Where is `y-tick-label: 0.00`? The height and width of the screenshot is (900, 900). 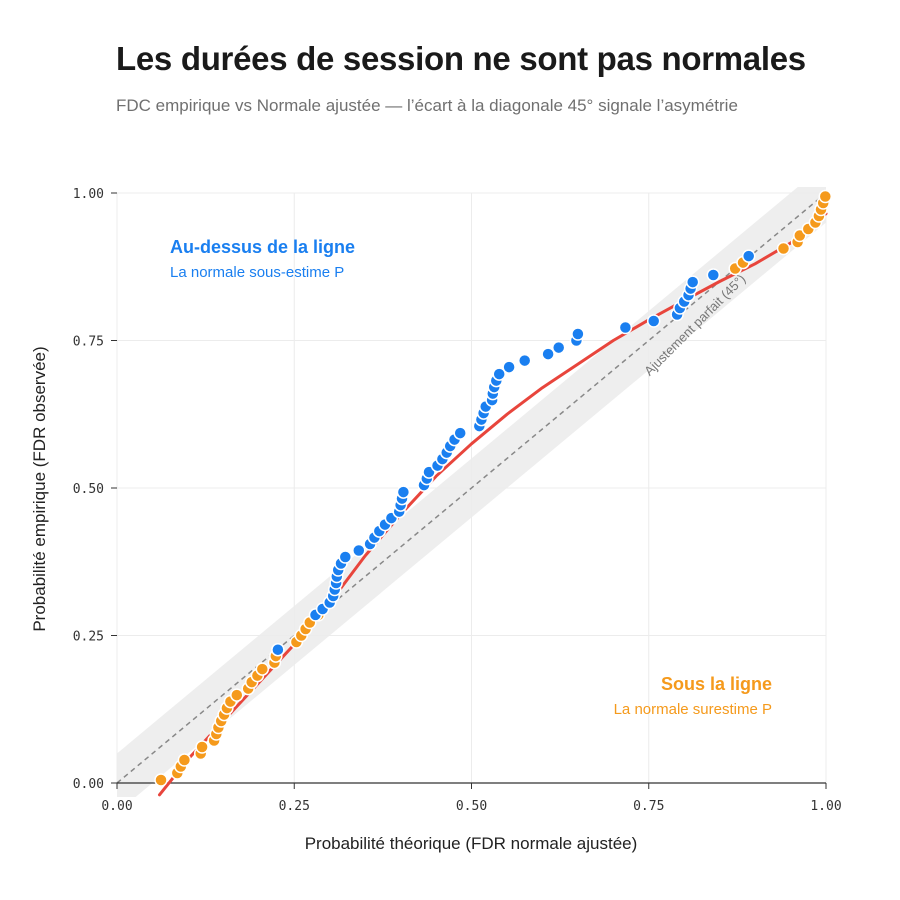 y-tick-label: 0.00 is located at coordinates (88, 784).